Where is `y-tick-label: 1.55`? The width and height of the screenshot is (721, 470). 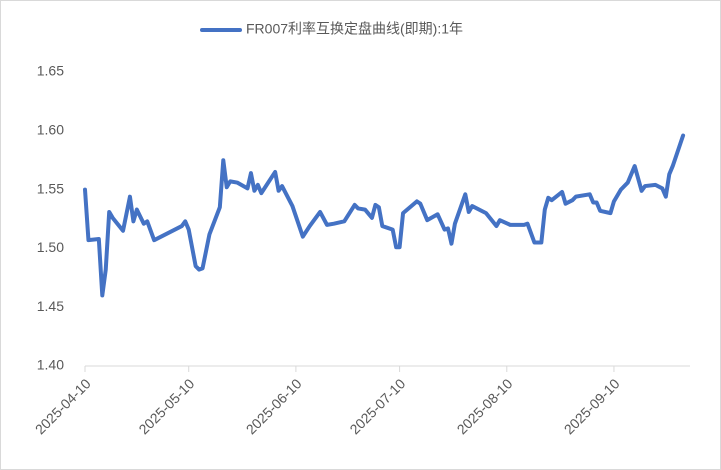
y-tick-label: 1.55 is located at coordinates (50, 188).